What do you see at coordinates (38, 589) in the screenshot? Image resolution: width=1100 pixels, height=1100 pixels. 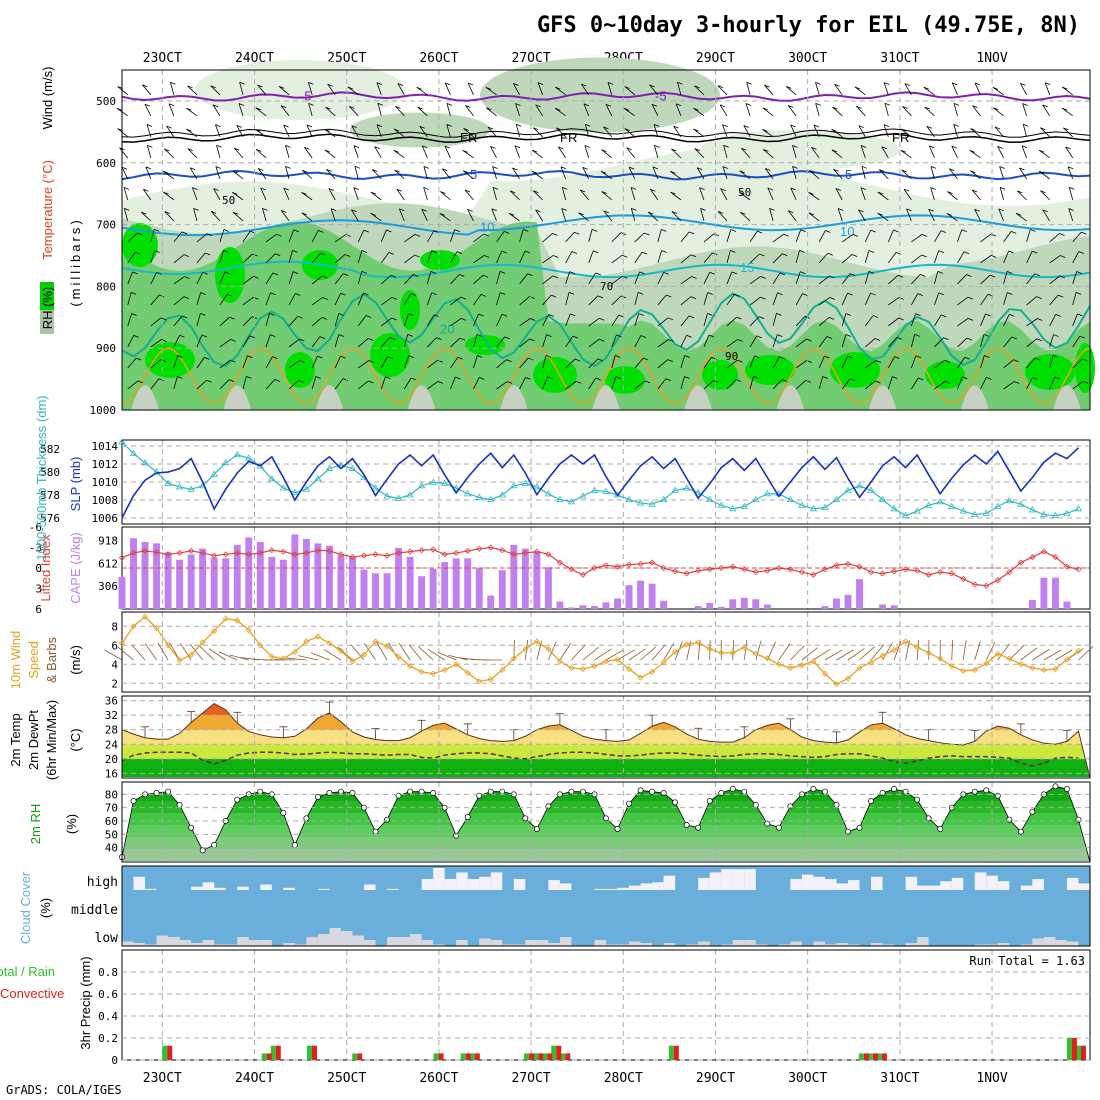 I see `cape-tick-left: 3` at bounding box center [38, 589].